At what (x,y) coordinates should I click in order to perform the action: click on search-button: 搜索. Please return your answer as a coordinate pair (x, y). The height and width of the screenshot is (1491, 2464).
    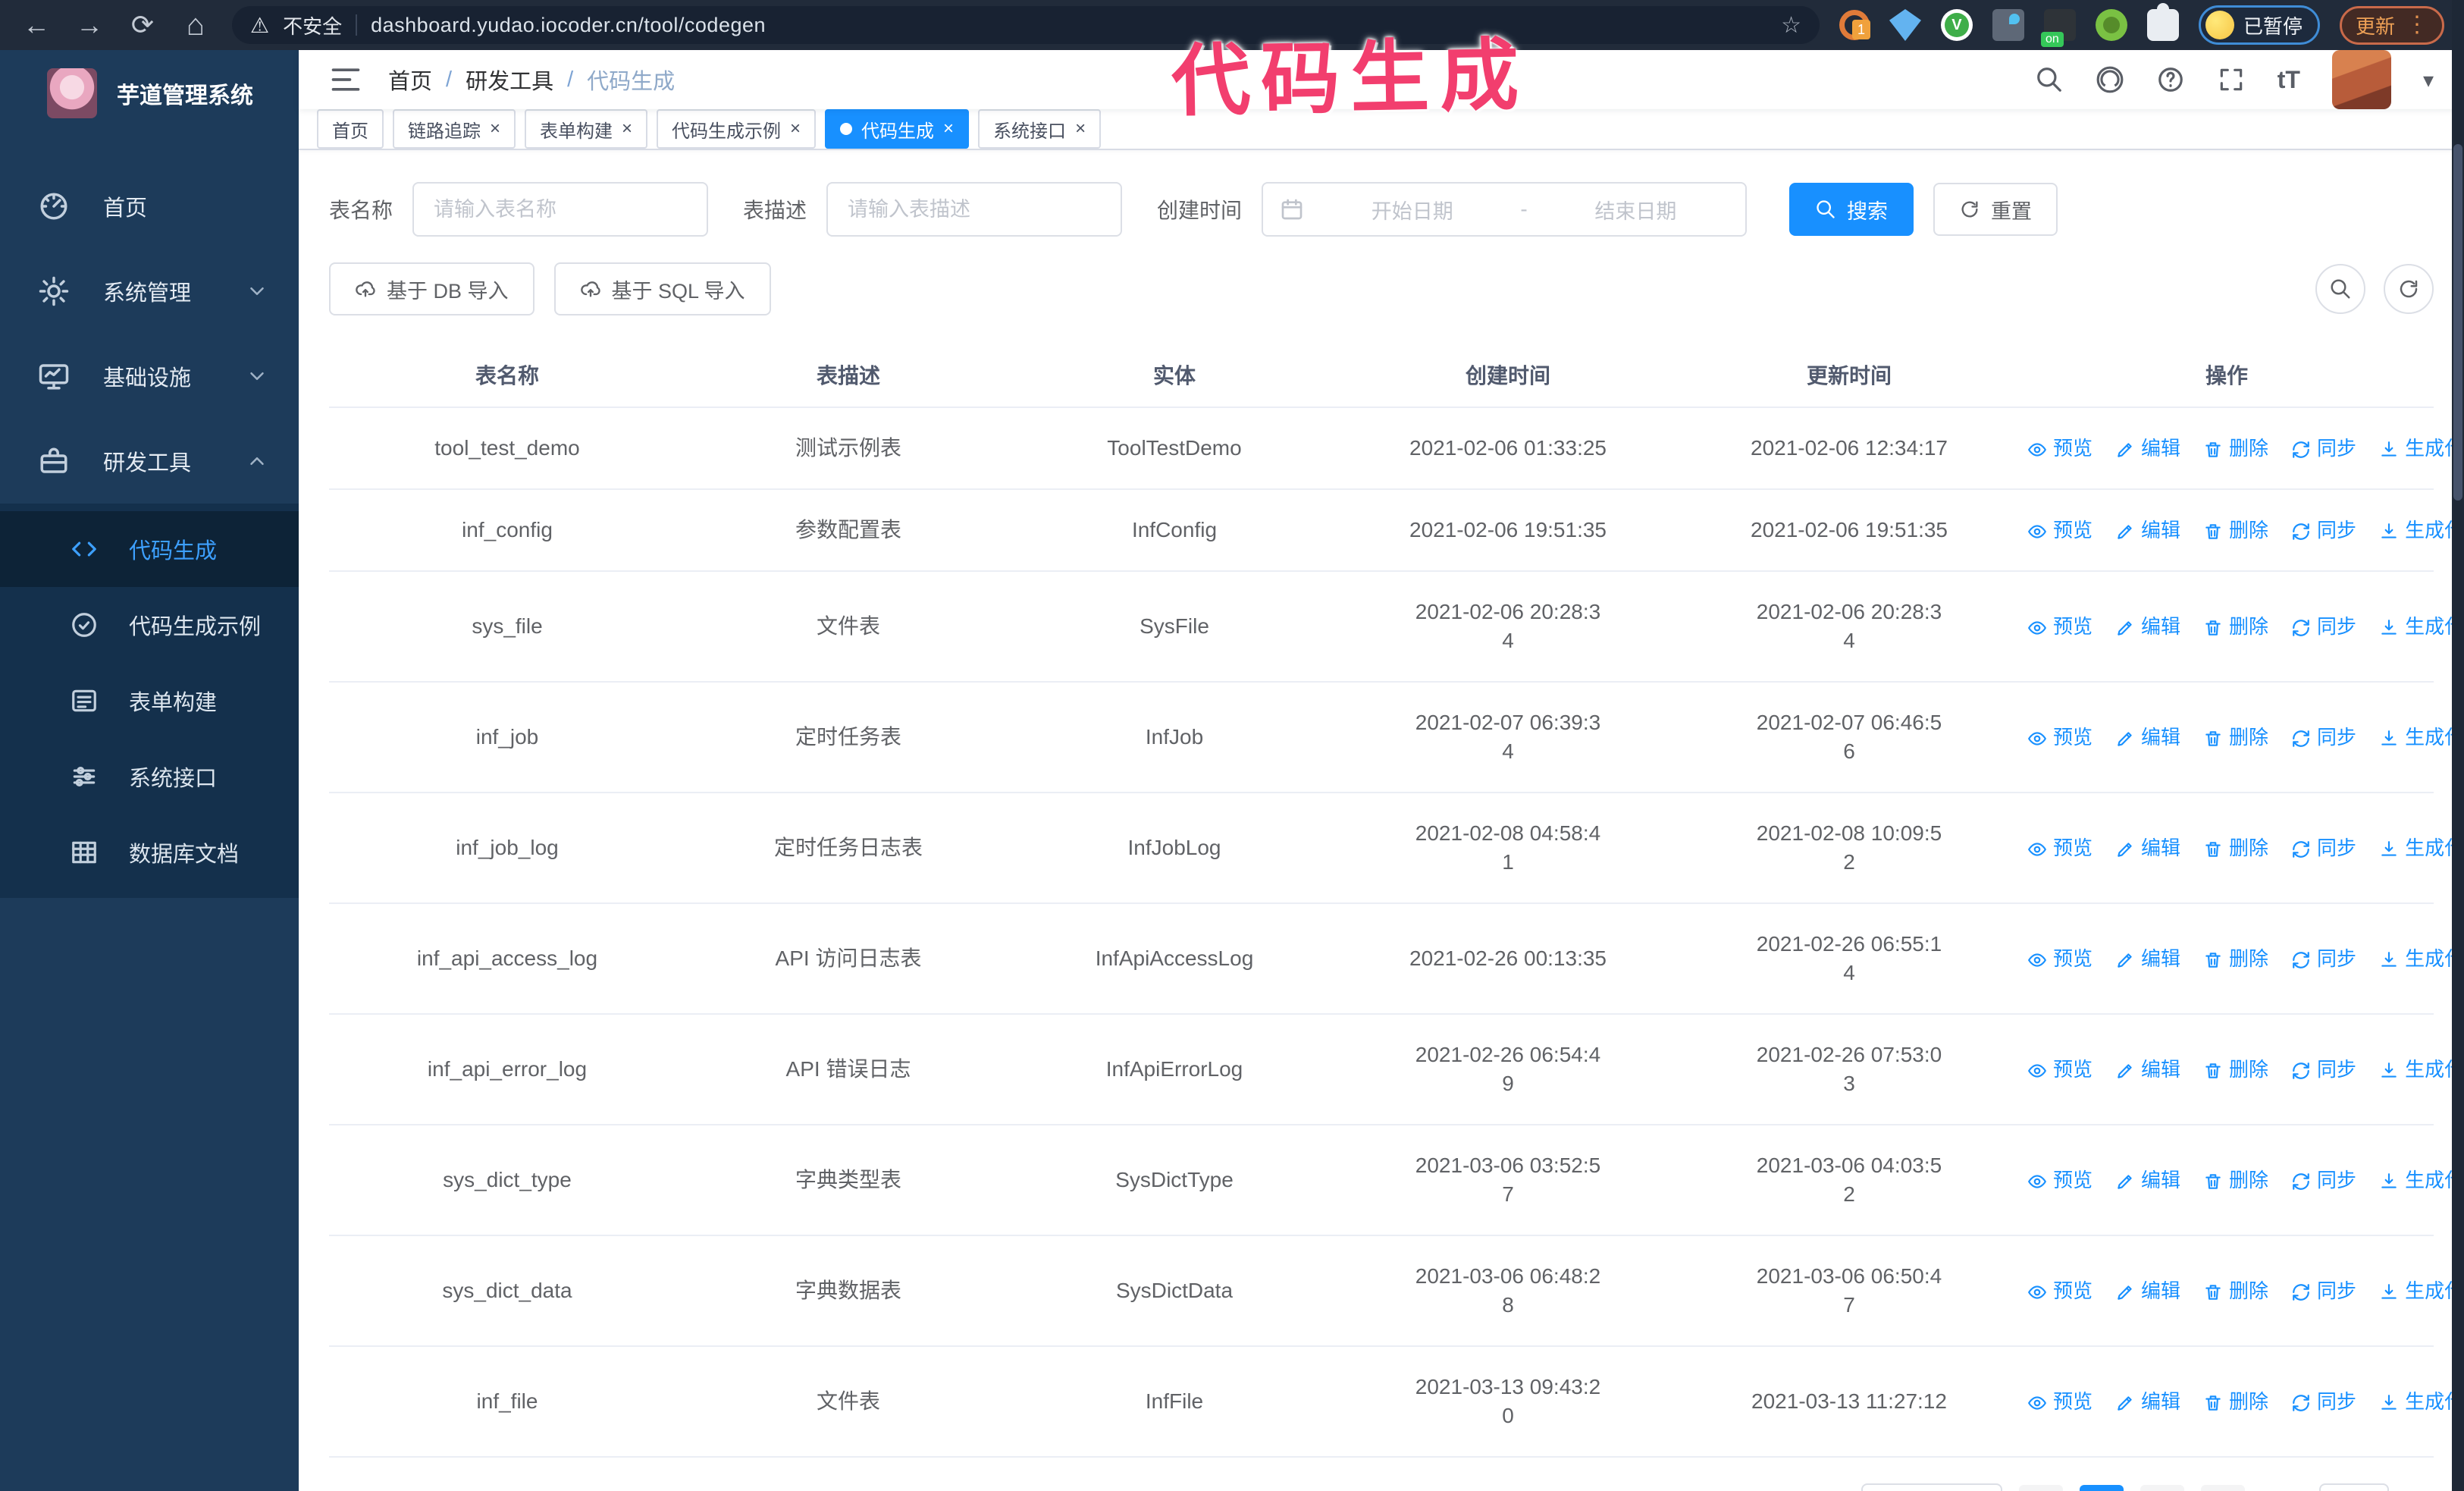
    Looking at the image, I should click on (1852, 209).